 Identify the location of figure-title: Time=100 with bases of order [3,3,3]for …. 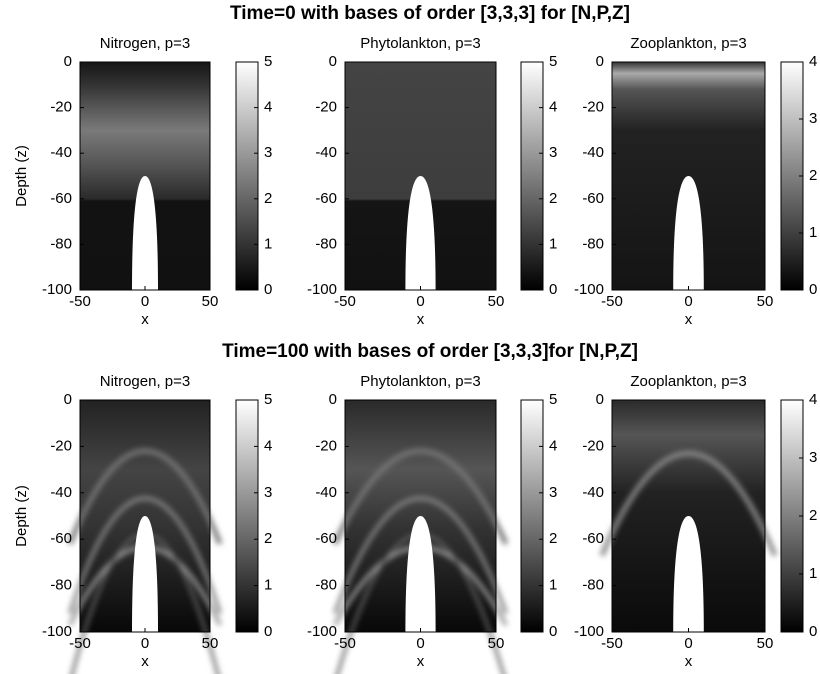
(430, 351).